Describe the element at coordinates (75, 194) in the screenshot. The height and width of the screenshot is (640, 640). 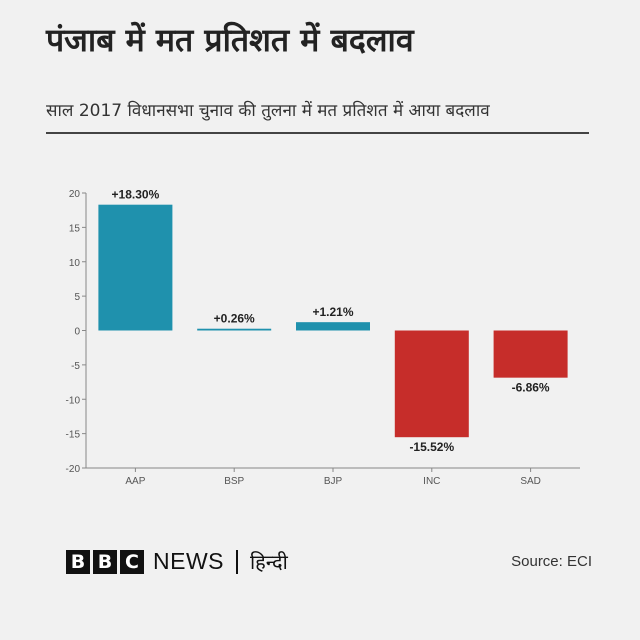
I see `y-tick-label: 20` at that location.